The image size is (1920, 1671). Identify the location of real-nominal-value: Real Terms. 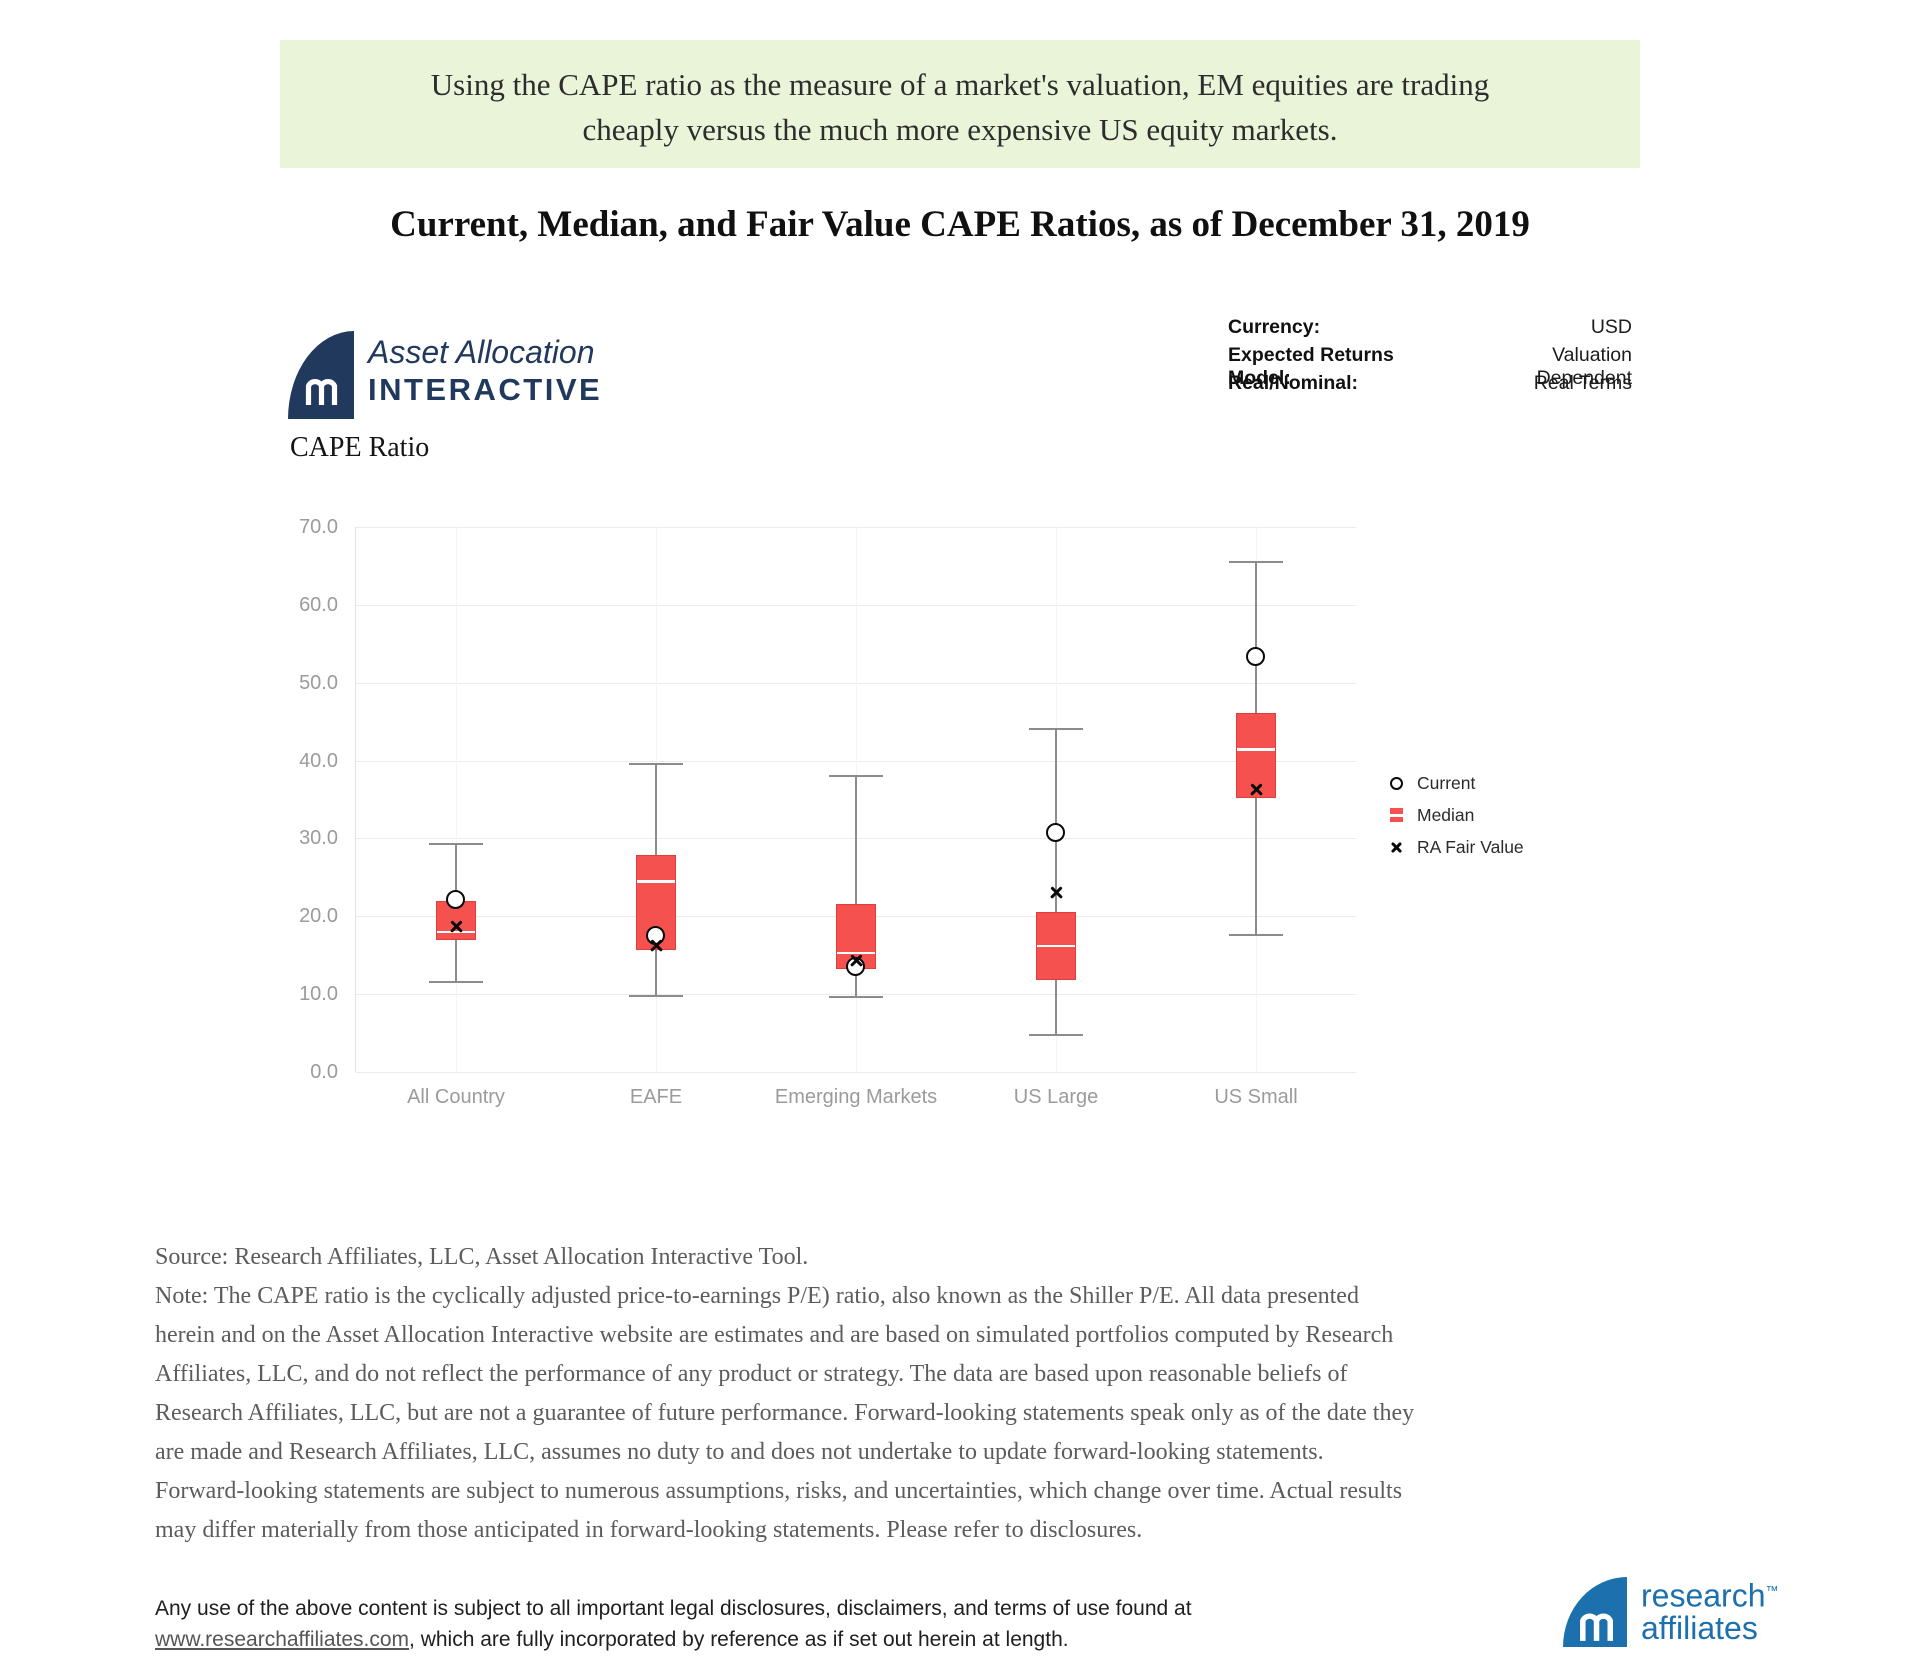
(1582, 383).